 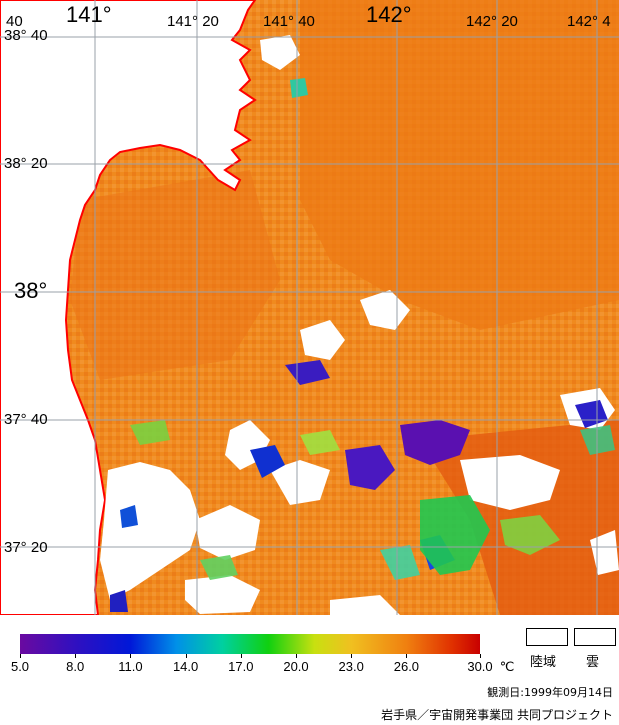 What do you see at coordinates (289, 21) in the screenshot?
I see `lon-label-141-40: 141° 40` at bounding box center [289, 21].